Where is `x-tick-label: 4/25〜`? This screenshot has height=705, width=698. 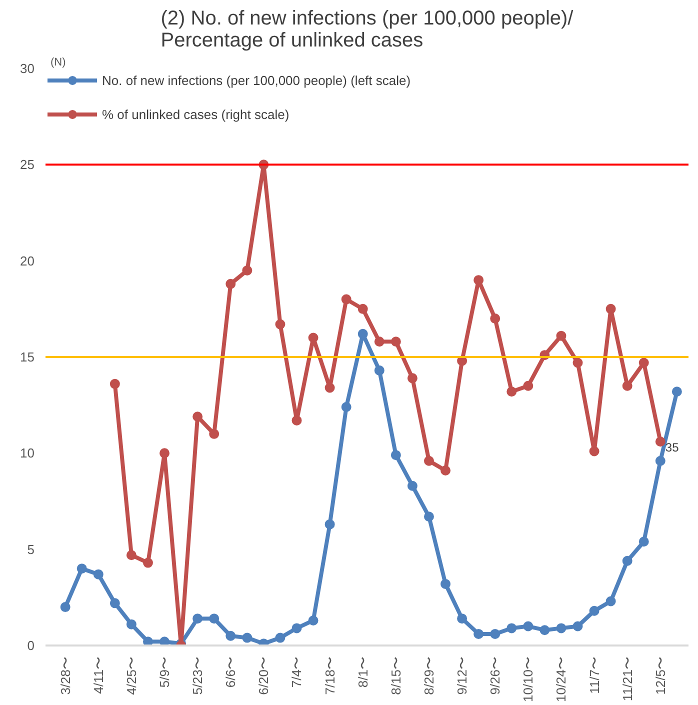 x-tick-label: 4/25〜 is located at coordinates (131, 675).